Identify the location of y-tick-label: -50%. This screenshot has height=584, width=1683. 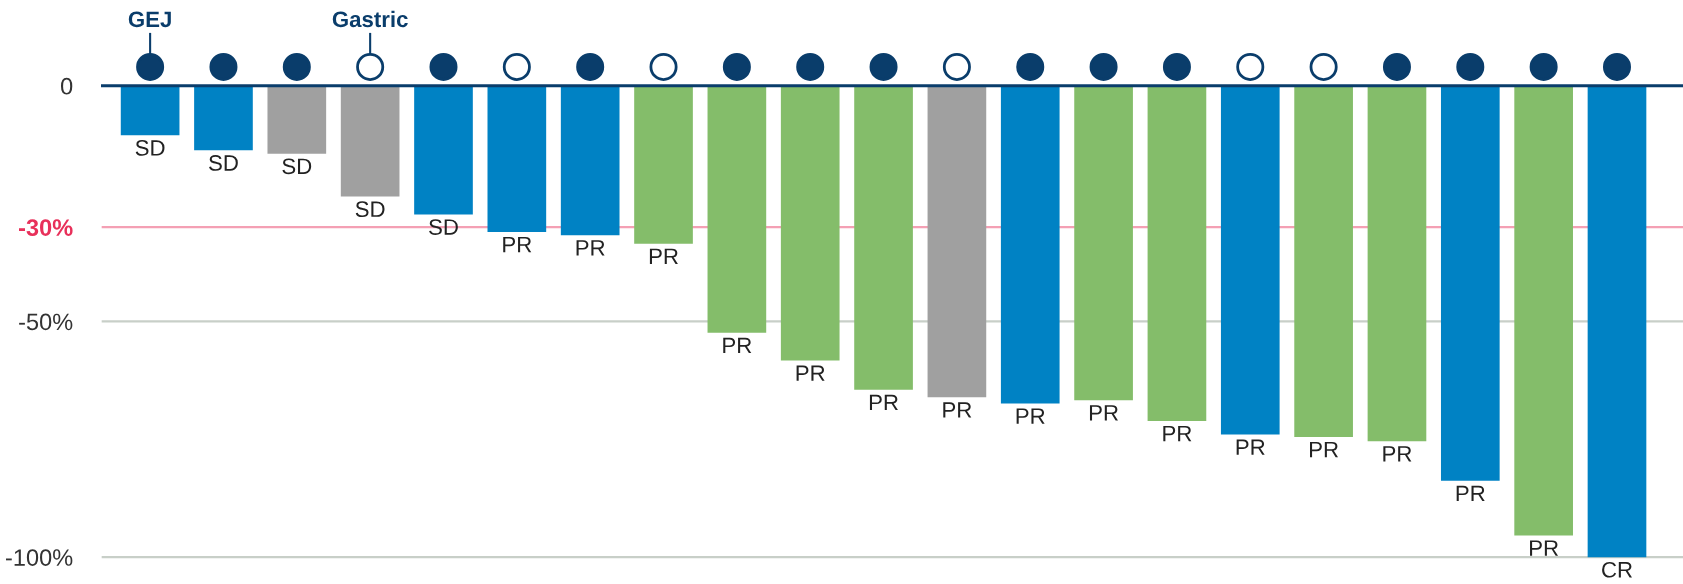
(46, 322).